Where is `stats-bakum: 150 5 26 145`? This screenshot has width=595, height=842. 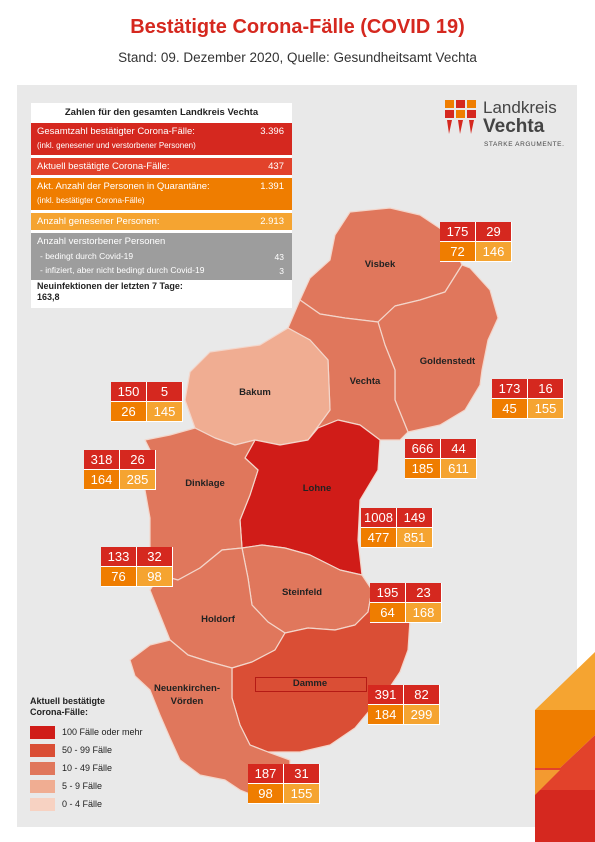 stats-bakum: 150 5 26 145 is located at coordinates (147, 402).